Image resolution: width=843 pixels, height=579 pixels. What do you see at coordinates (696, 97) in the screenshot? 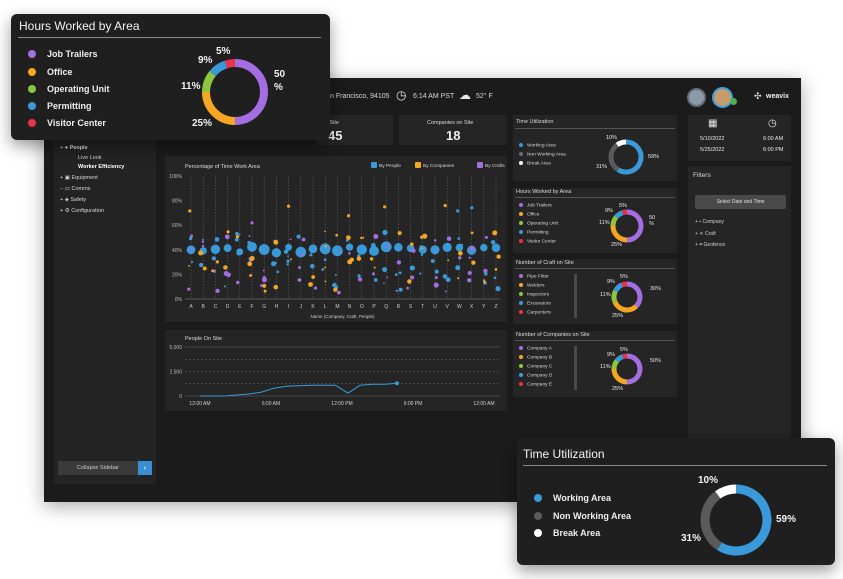
I see `device-button` at bounding box center [696, 97].